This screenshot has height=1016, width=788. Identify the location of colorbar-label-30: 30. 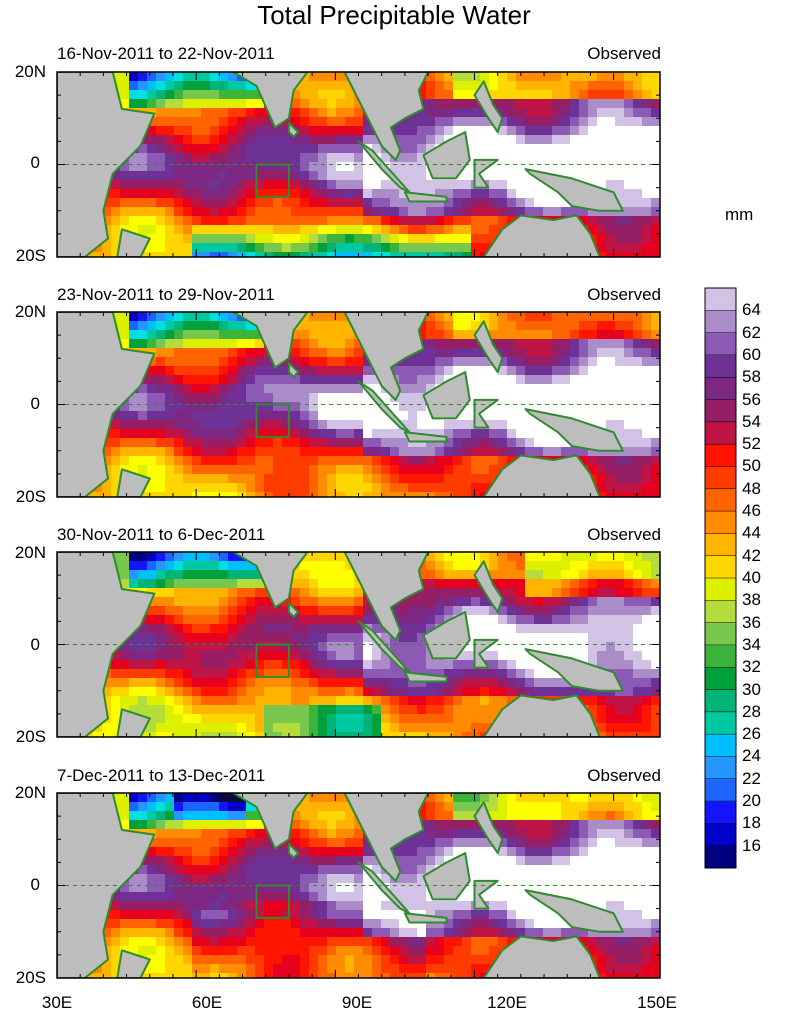
(751, 689).